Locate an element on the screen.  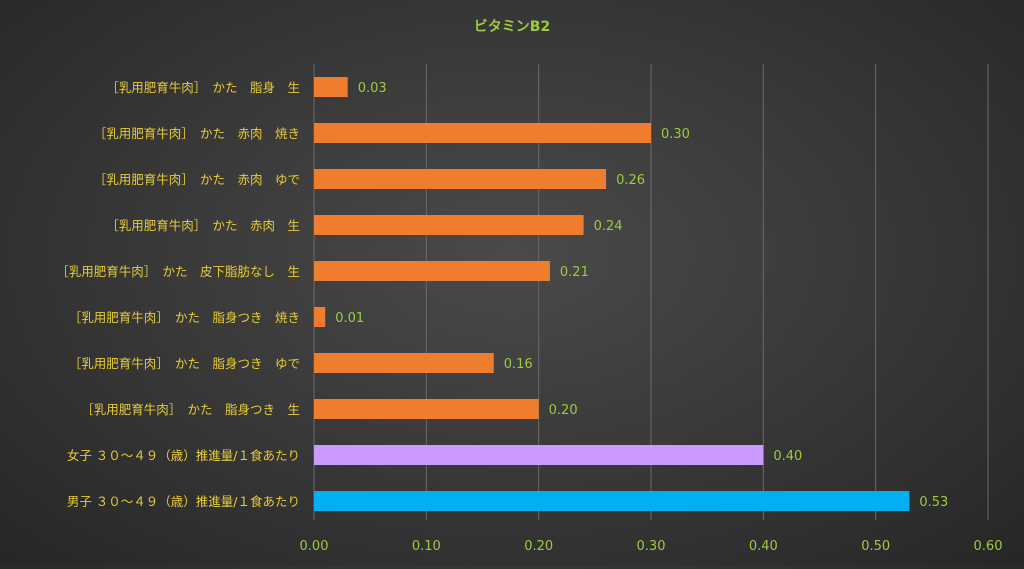
value-label: 0.16 is located at coordinates (518, 364).